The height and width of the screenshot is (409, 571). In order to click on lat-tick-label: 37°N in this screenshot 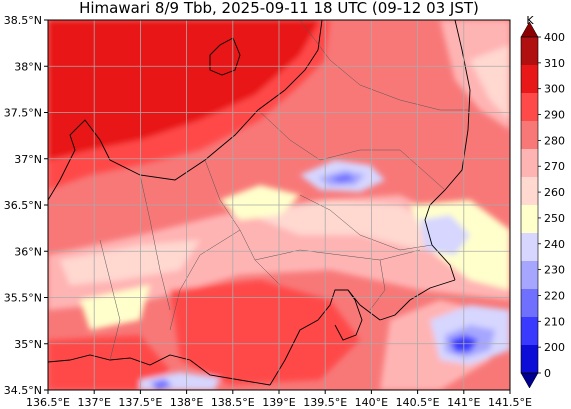, I will do `click(28, 159)`.